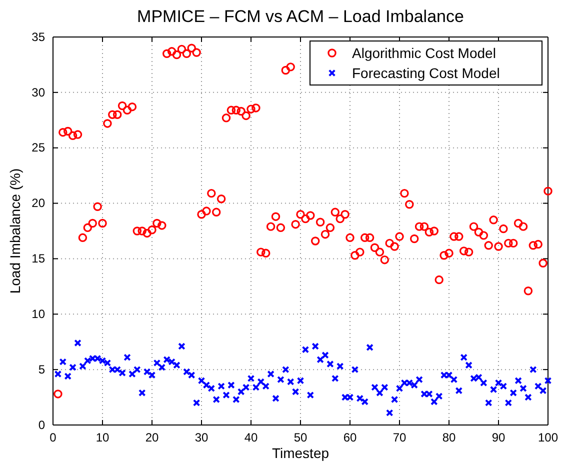 The height and width of the screenshot is (464, 563). Describe the element at coordinates (499, 437) in the screenshot. I see `x-tick-label: 90` at that location.